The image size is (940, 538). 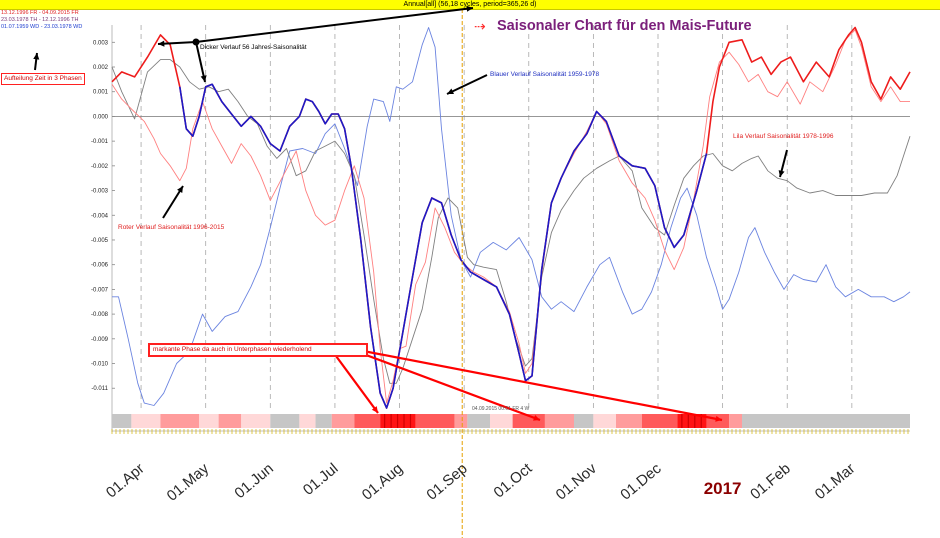 What do you see at coordinates (125, 480) in the screenshot?
I see `x-tick-label: 01.Apr` at bounding box center [125, 480].